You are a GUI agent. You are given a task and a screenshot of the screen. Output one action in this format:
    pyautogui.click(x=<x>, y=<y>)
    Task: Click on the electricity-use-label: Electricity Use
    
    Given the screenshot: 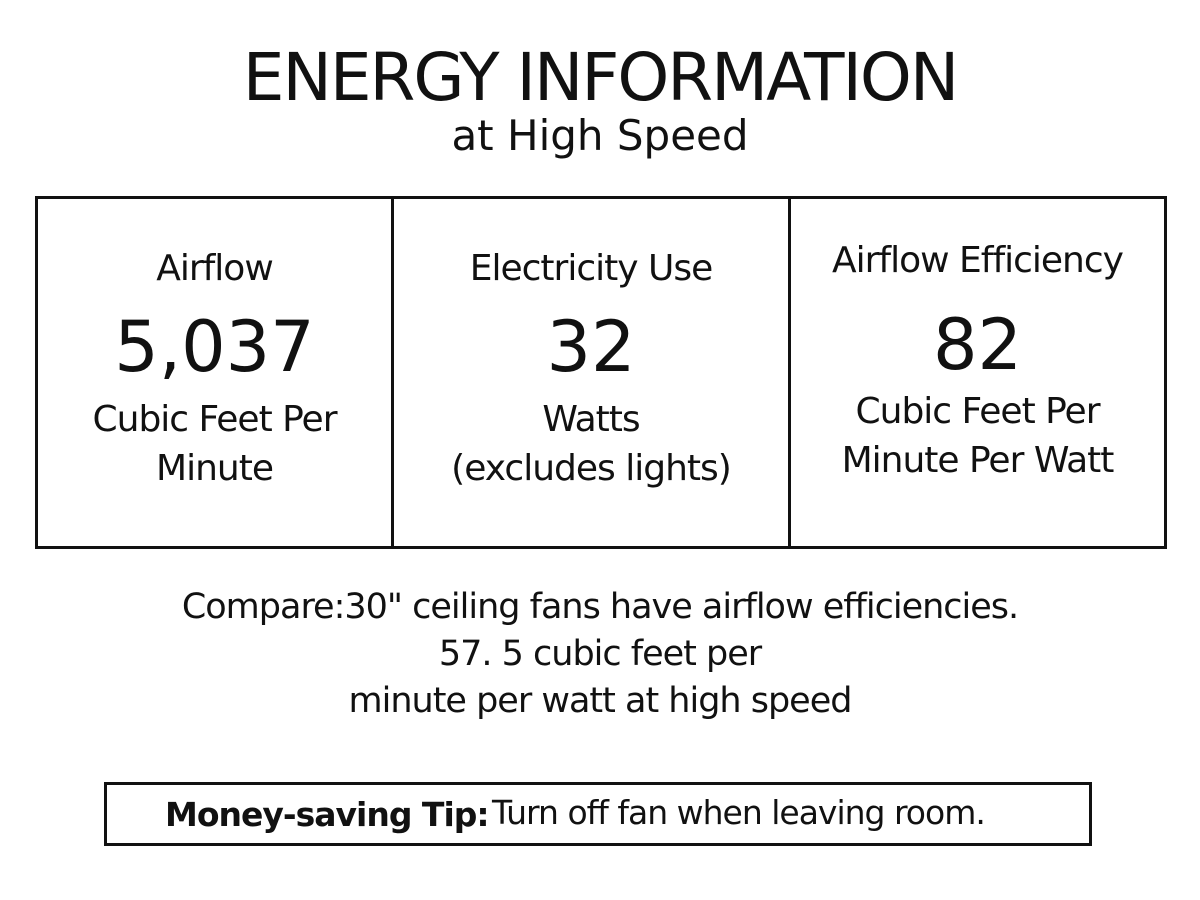 What is the action you would take?
    pyautogui.click(x=591, y=268)
    